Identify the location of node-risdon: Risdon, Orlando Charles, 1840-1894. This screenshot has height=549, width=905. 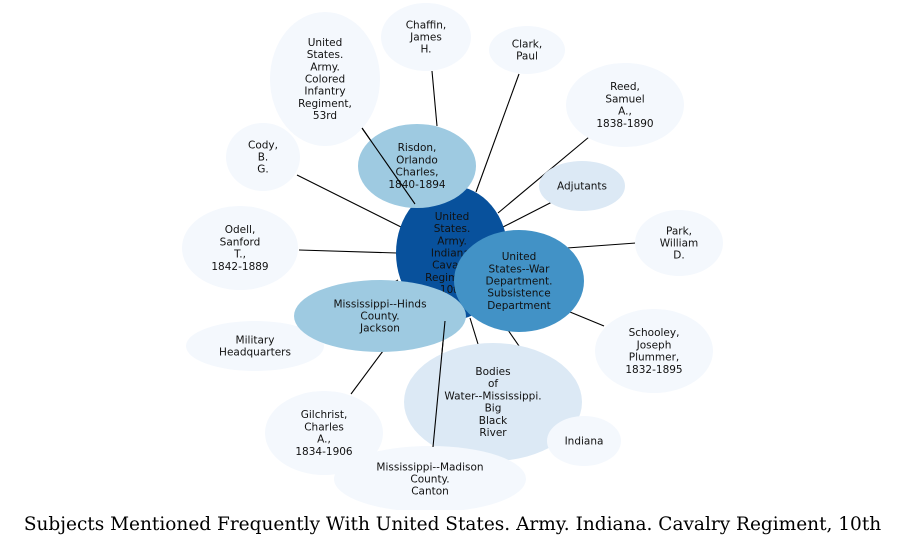
(417, 166).